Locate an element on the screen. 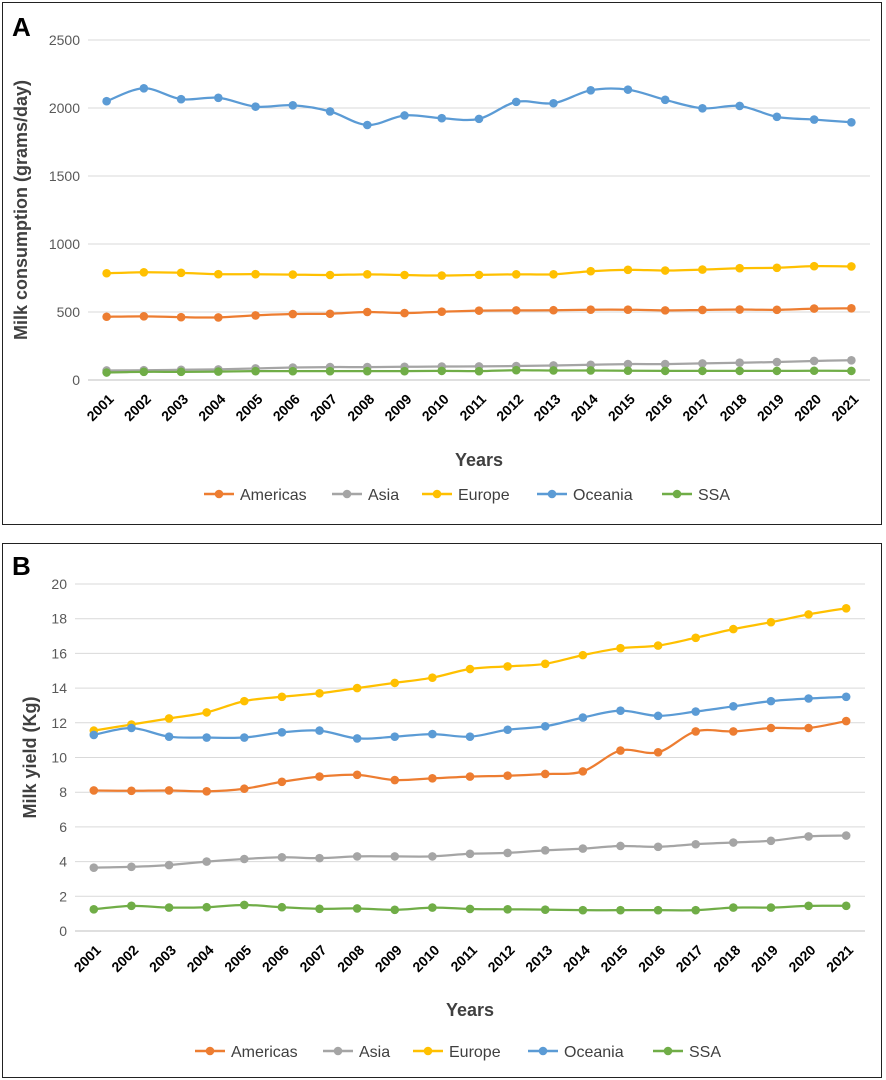 The width and height of the screenshot is (886, 1080). chart-a-x-tick-label: 2019 is located at coordinates (770, 407).